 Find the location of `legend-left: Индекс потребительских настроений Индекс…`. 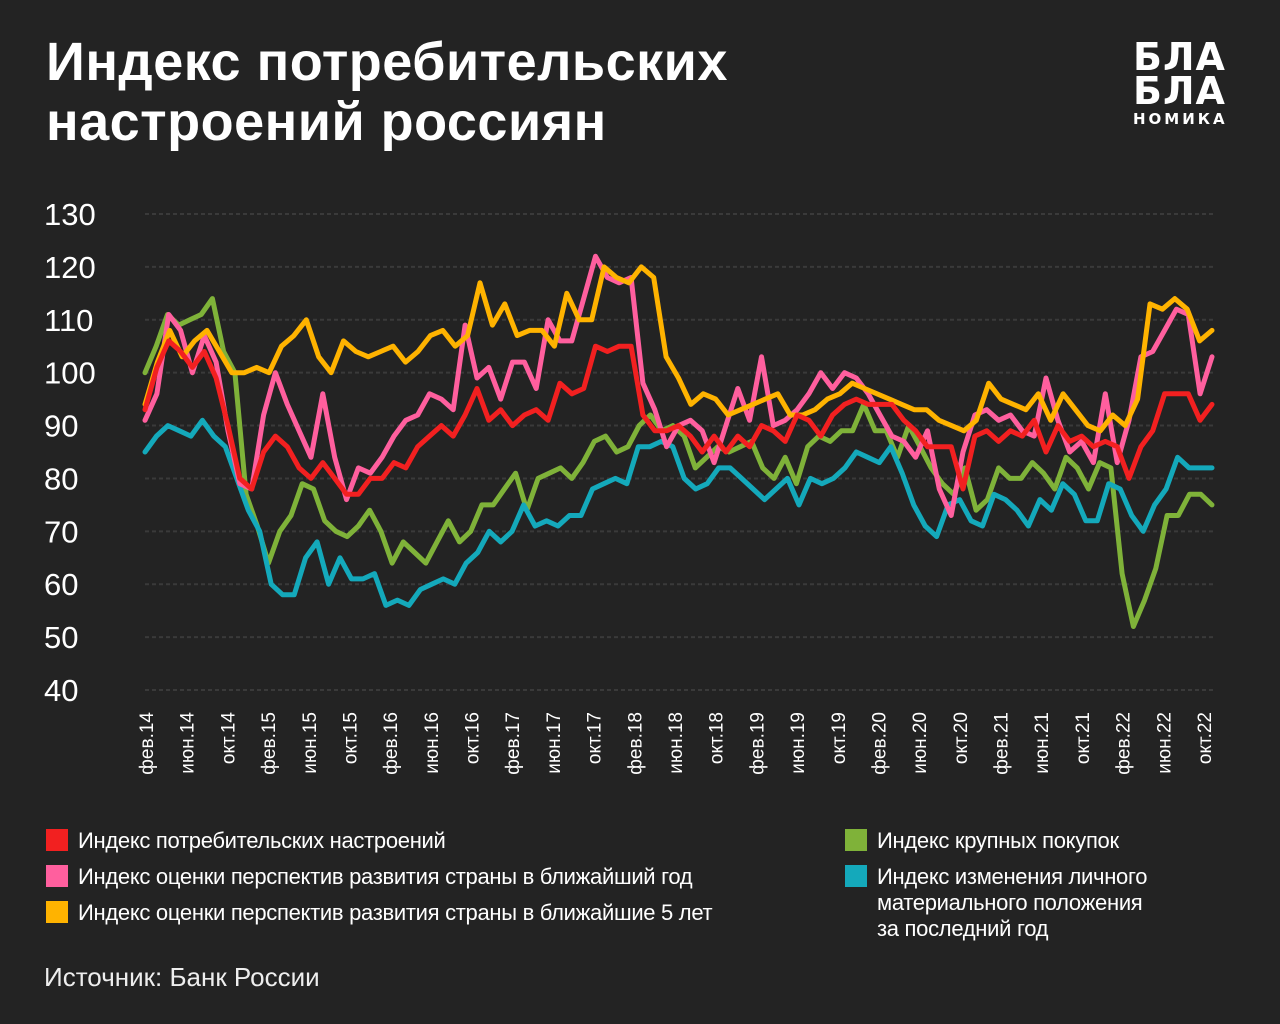

legend-left: Индекс потребительских настроений Индекс… is located at coordinates (379, 882).